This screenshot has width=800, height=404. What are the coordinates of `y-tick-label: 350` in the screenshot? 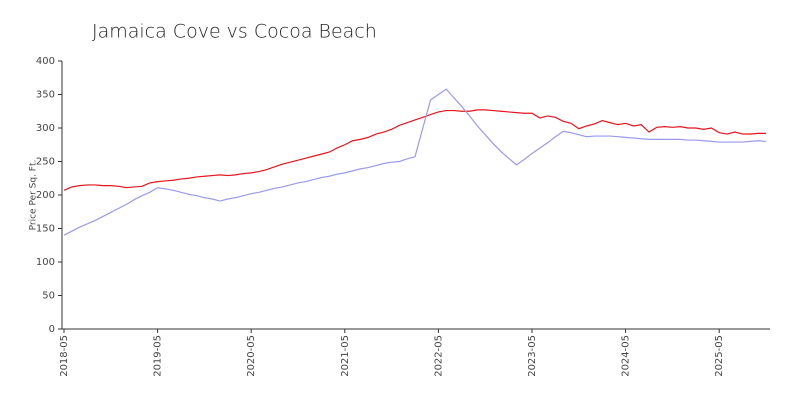 It's located at (45, 95).